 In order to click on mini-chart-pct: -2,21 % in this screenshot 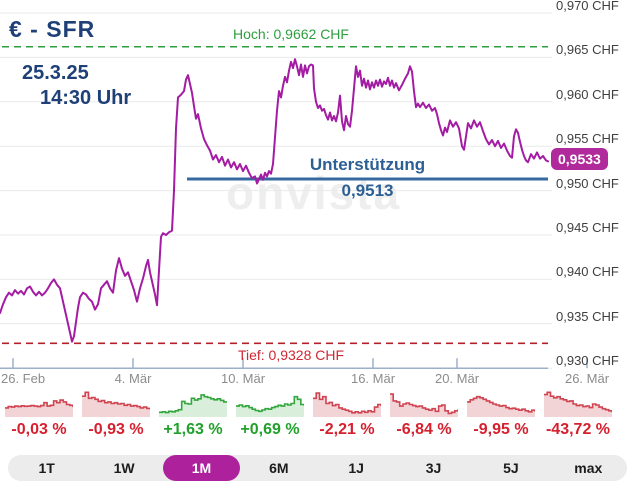, I will do `click(347, 429)`.